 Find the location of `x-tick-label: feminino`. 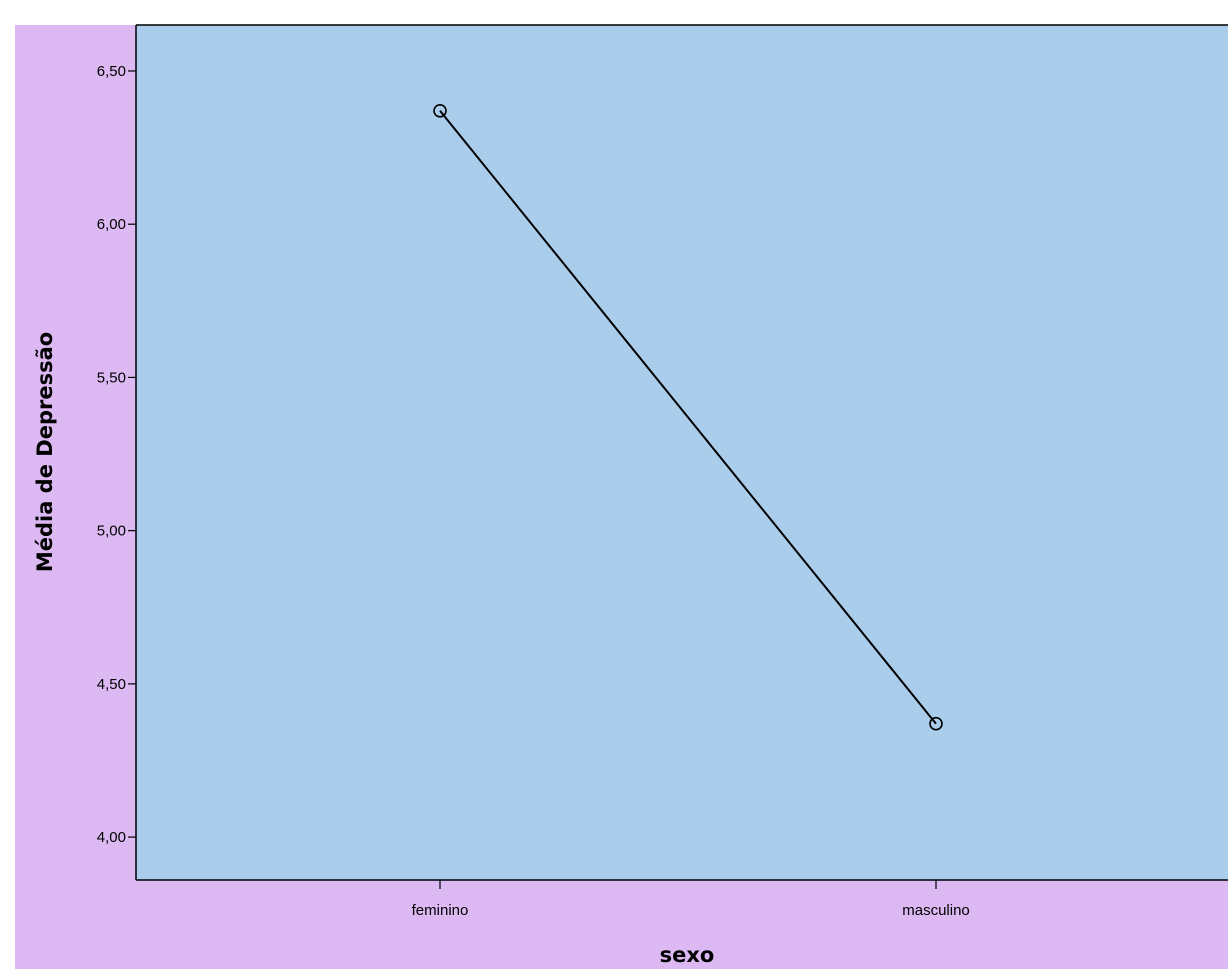

x-tick-label: feminino is located at coordinates (440, 910).